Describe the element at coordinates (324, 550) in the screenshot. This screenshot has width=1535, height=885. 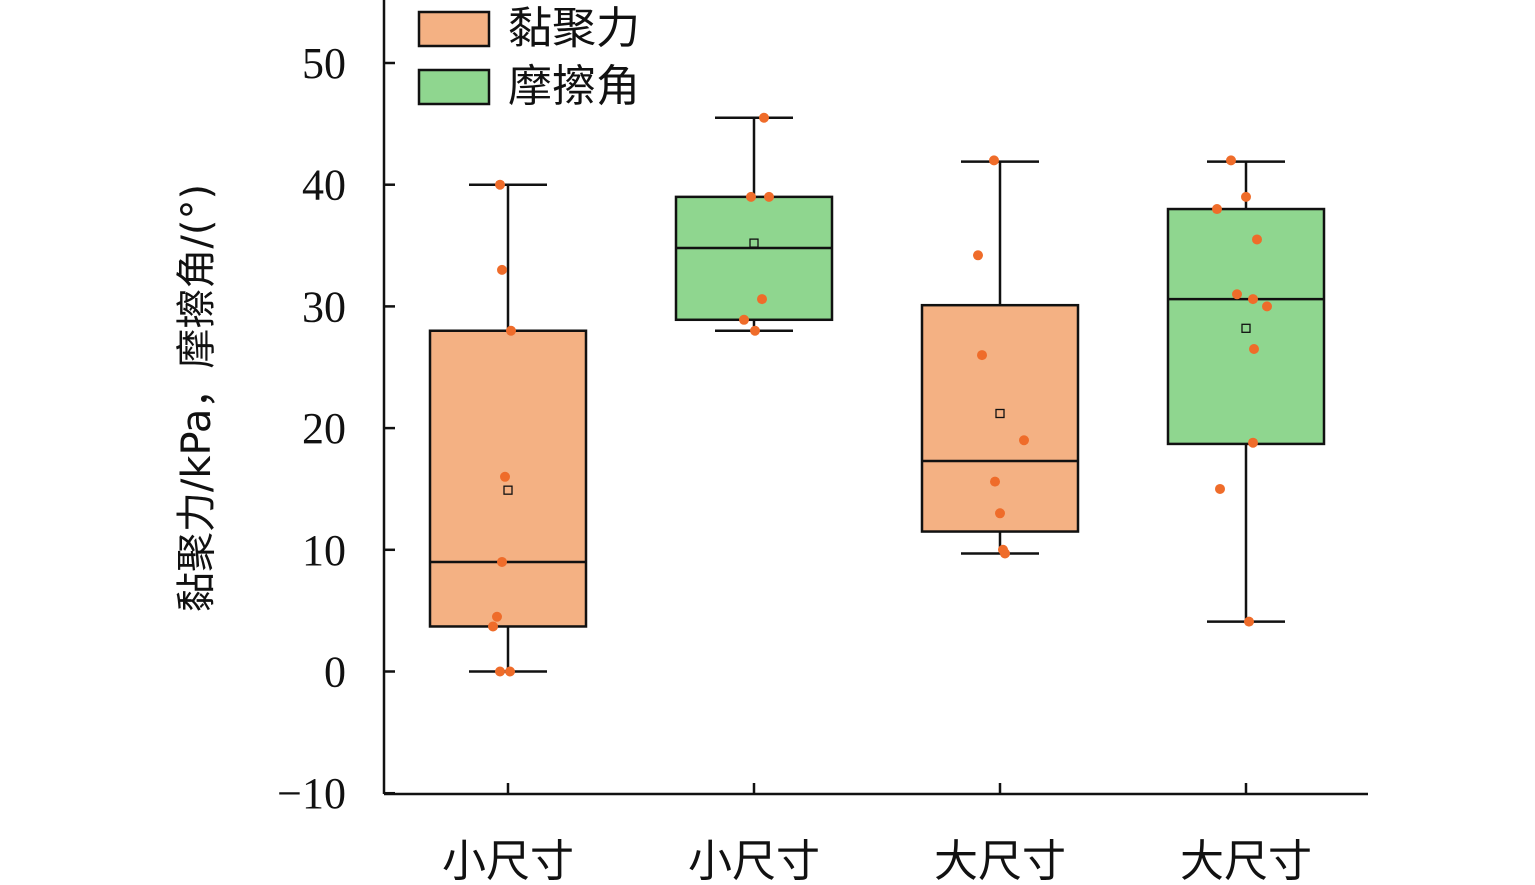
I see `y-tick-label: 10` at that location.